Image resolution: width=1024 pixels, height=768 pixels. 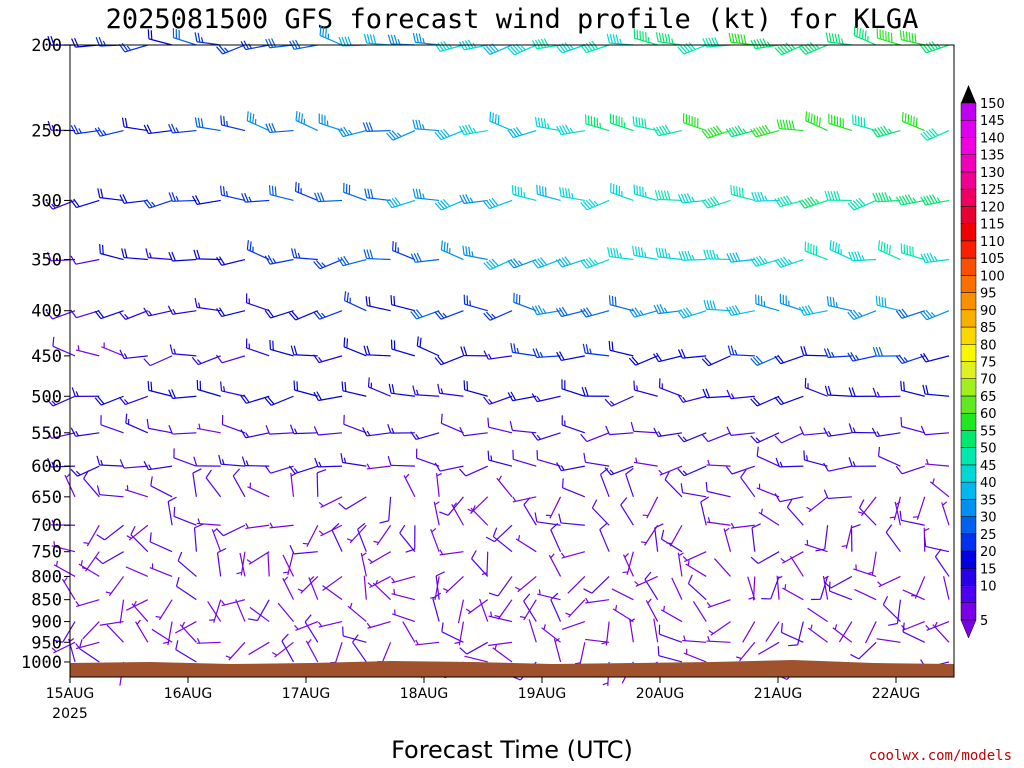 I want to click on y-tick-label: 850, so click(x=46, y=601).